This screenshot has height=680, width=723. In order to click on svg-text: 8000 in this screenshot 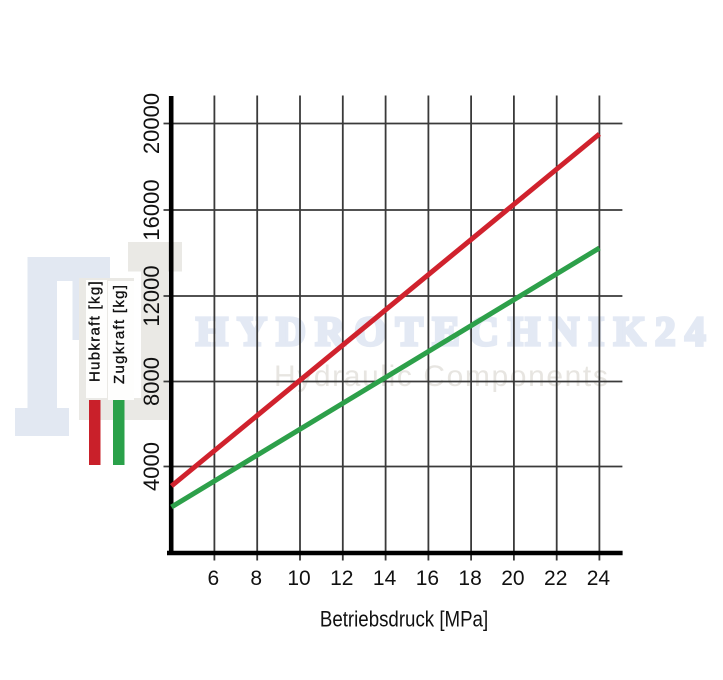, I will do `click(151, 381)`.